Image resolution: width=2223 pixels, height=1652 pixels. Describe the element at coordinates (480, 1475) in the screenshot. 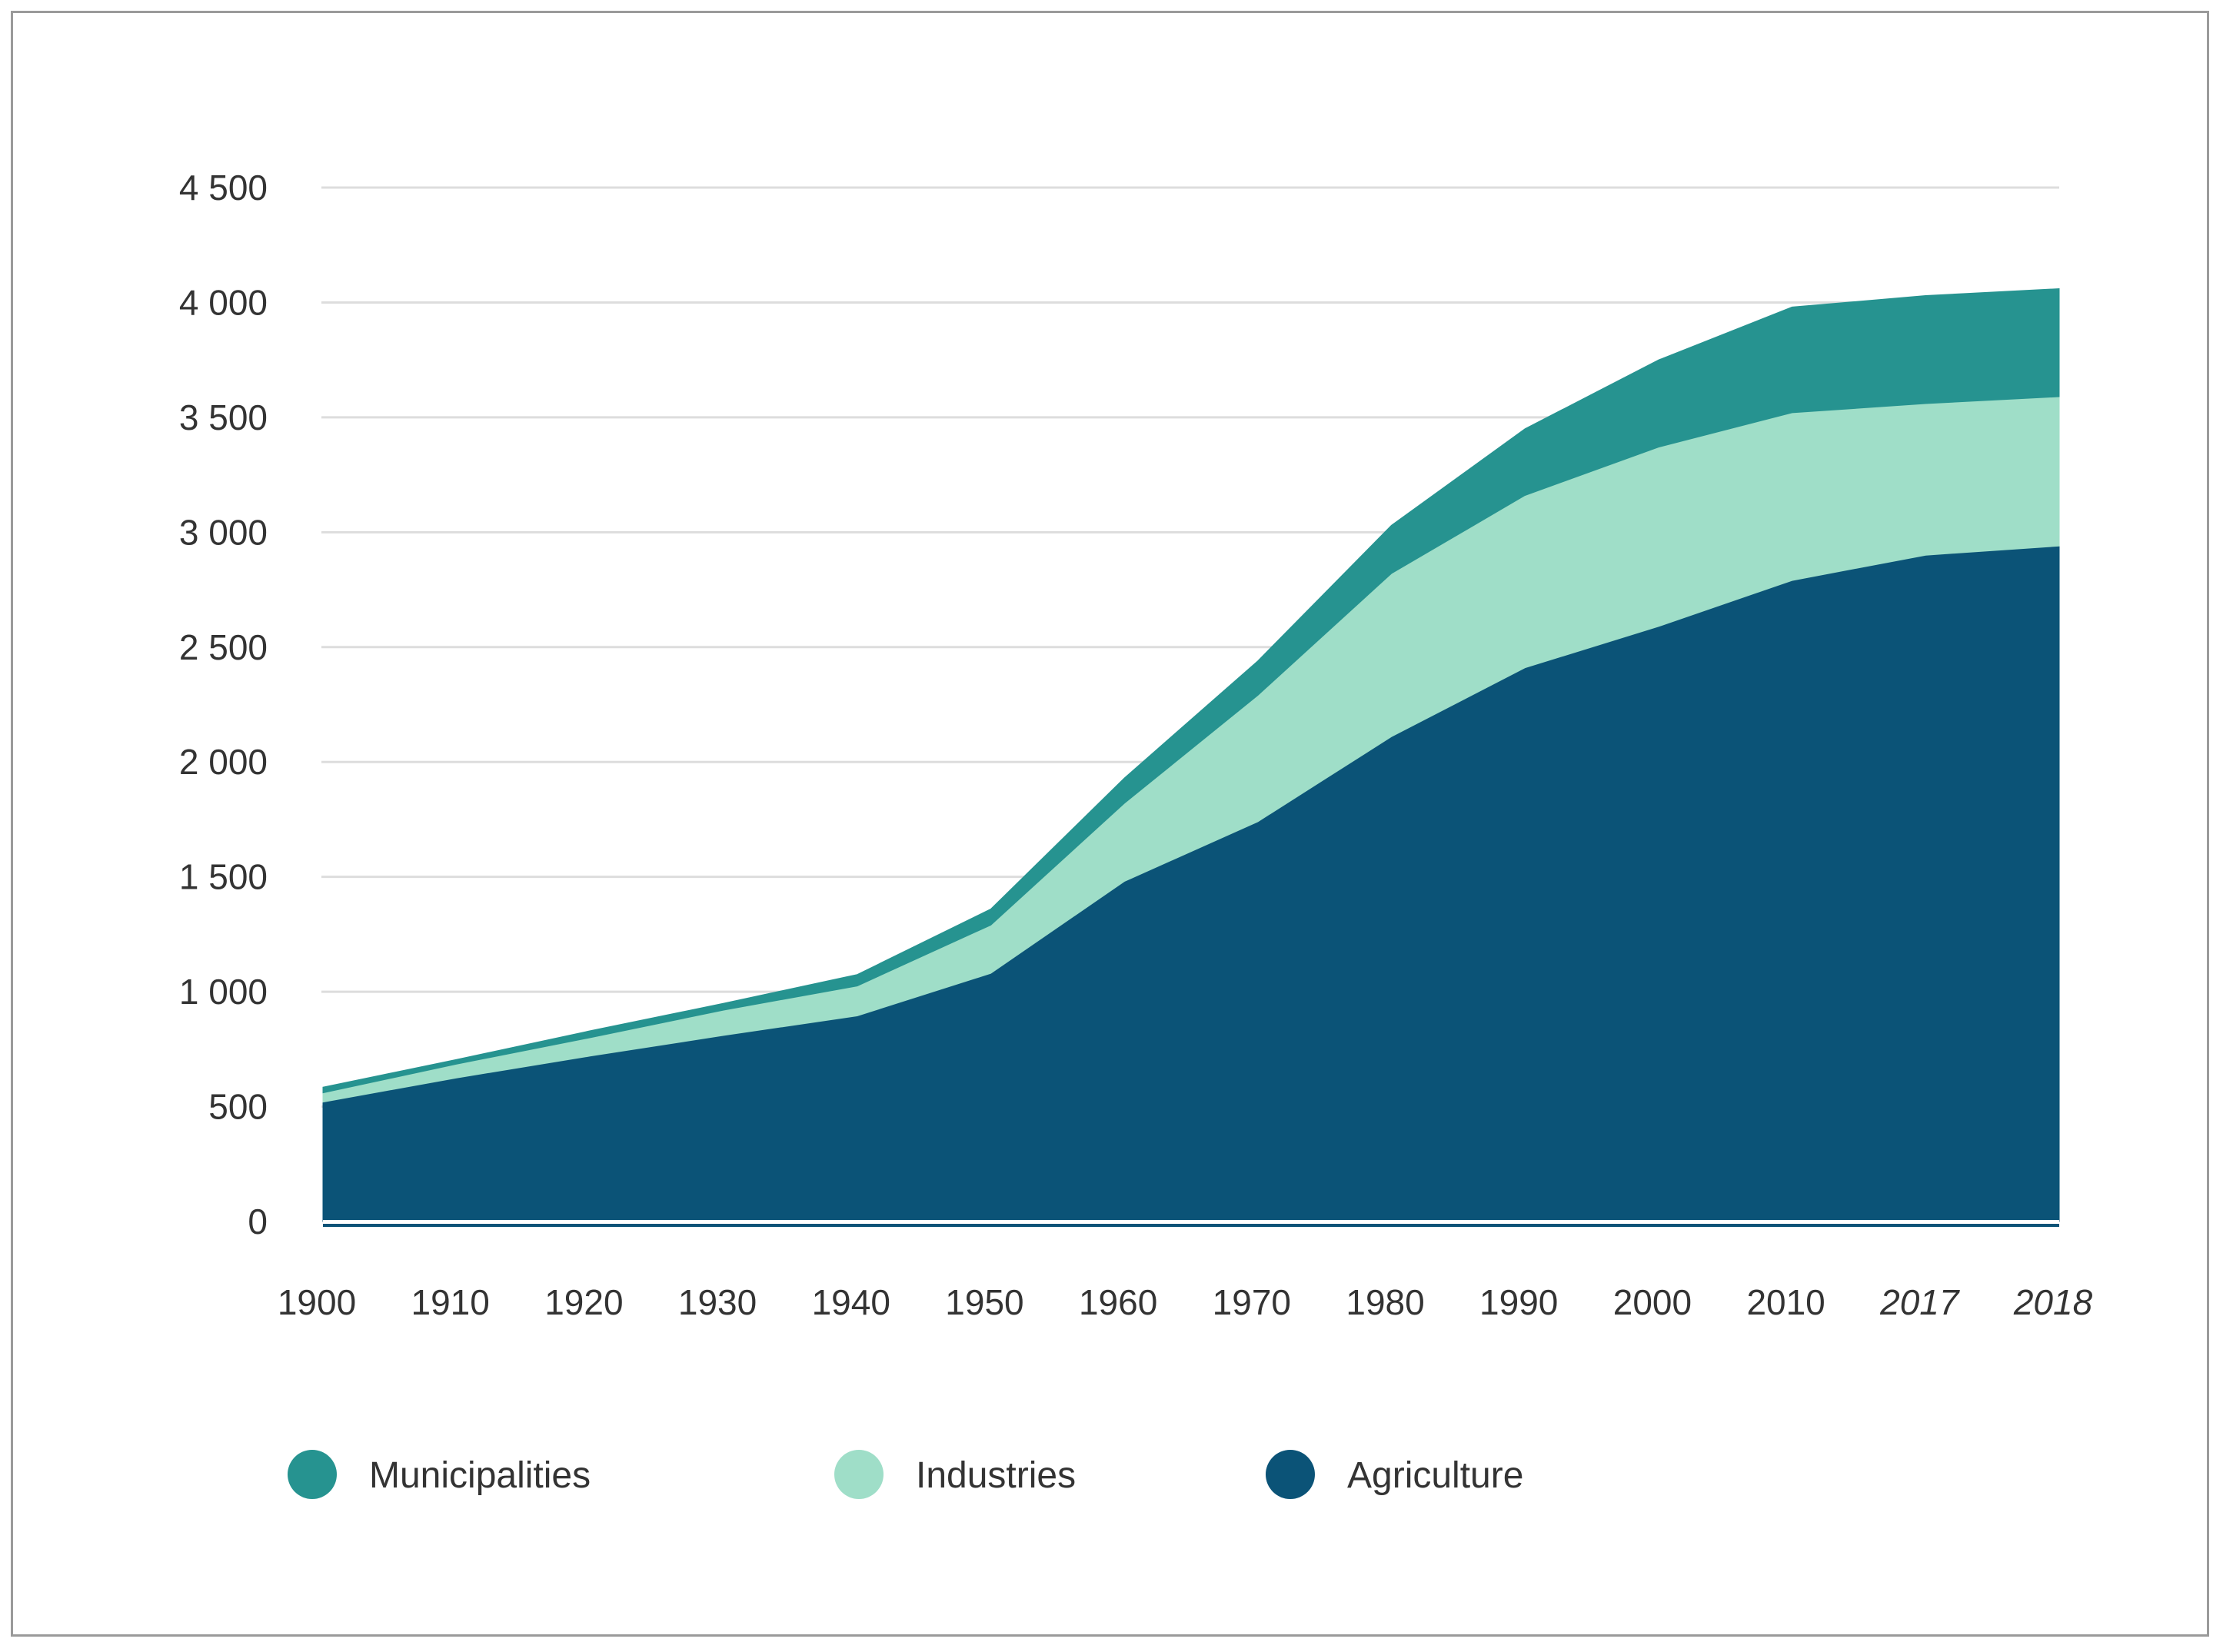

I see `legend-label: Municipalities` at that location.